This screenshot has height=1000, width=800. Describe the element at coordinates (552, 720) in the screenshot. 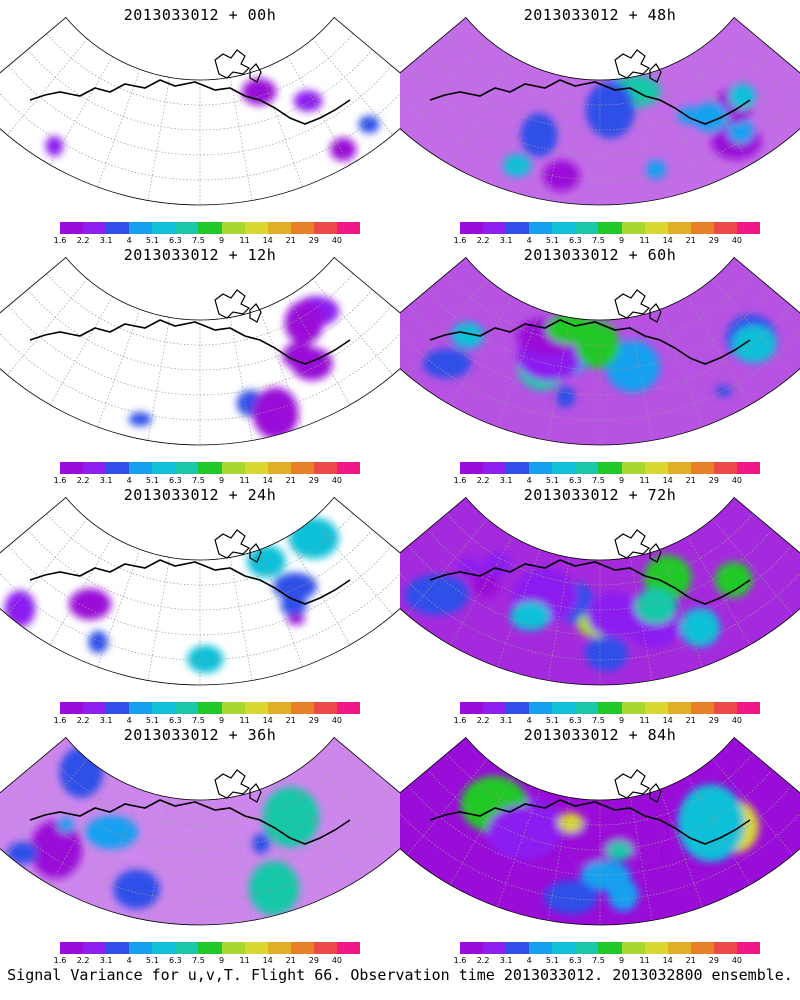

I see `colorbar-tick-label: 5.1` at that location.